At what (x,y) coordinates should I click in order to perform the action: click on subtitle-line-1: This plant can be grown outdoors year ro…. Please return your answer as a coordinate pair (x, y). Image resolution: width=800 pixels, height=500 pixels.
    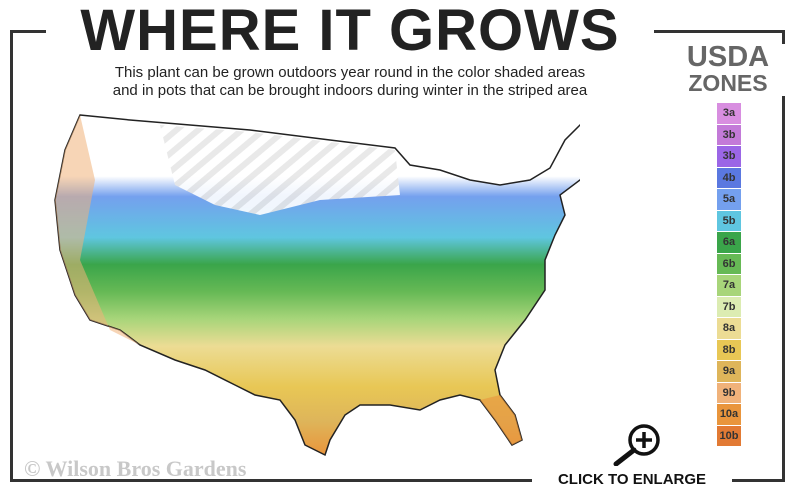
    Looking at the image, I should click on (350, 72).